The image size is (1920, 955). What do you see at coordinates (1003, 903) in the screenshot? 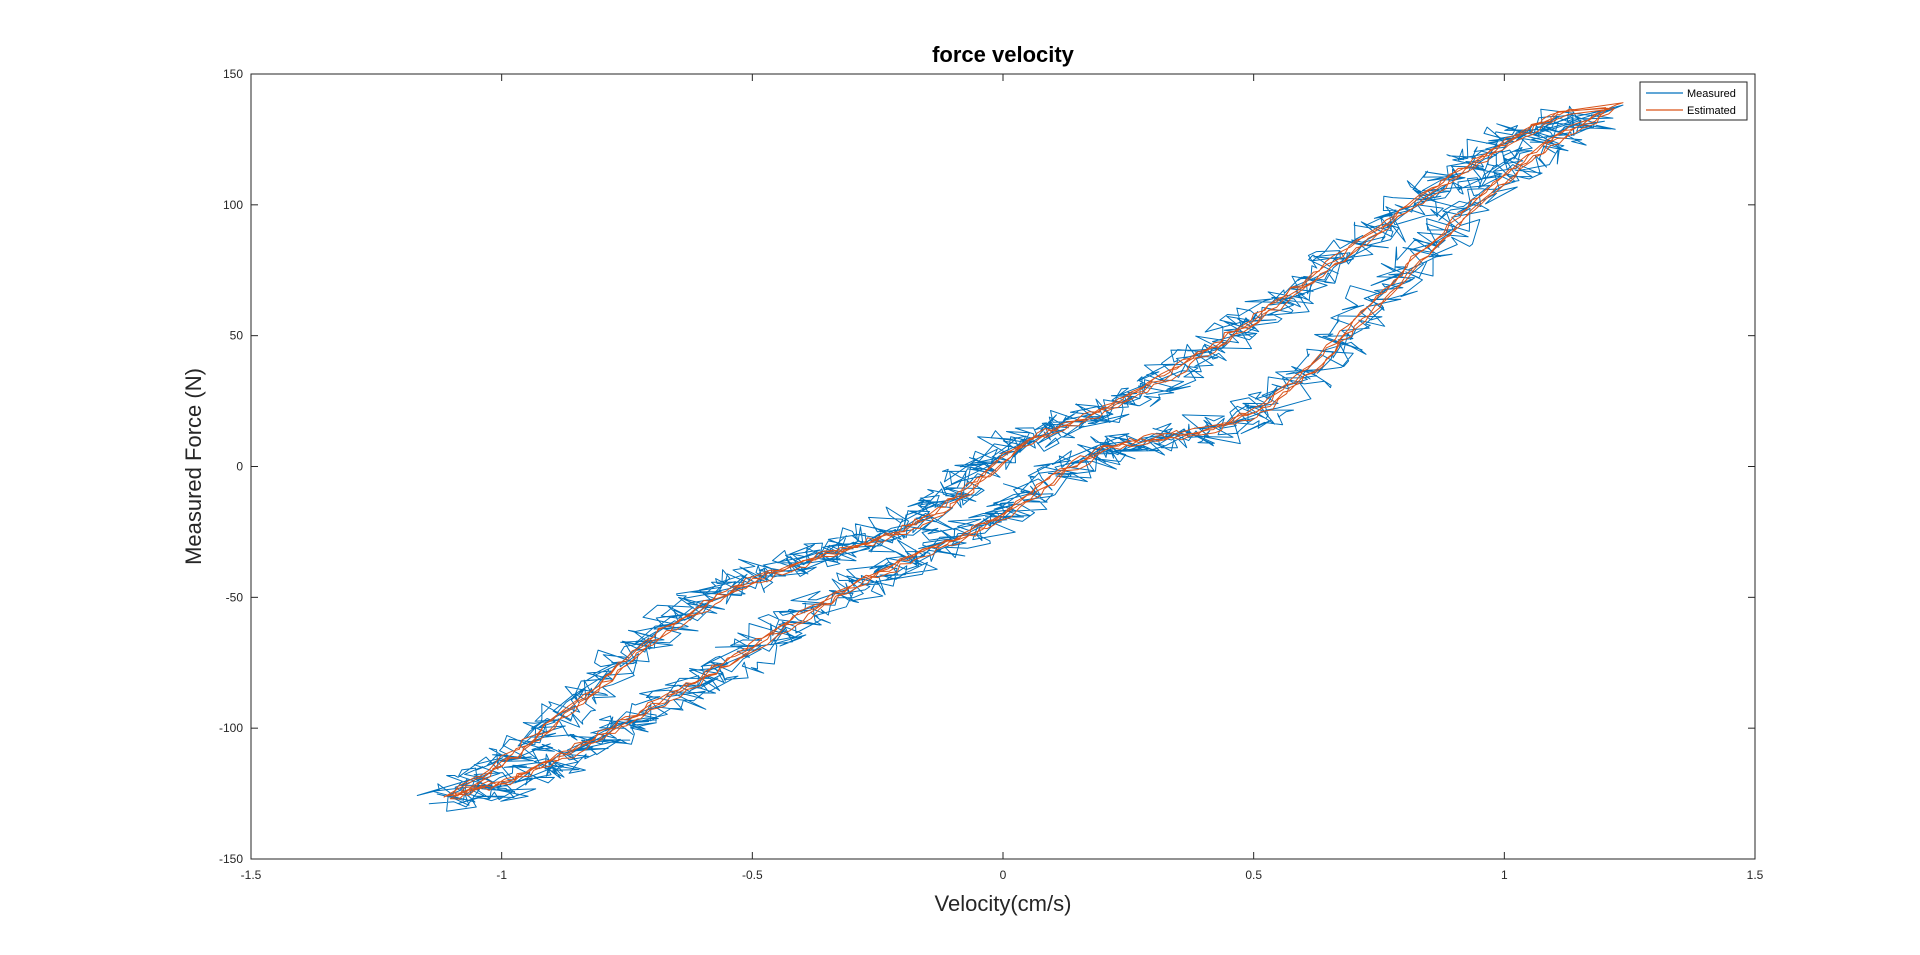
I see `x-axis-label: Velocity(cm/s)` at bounding box center [1003, 903].